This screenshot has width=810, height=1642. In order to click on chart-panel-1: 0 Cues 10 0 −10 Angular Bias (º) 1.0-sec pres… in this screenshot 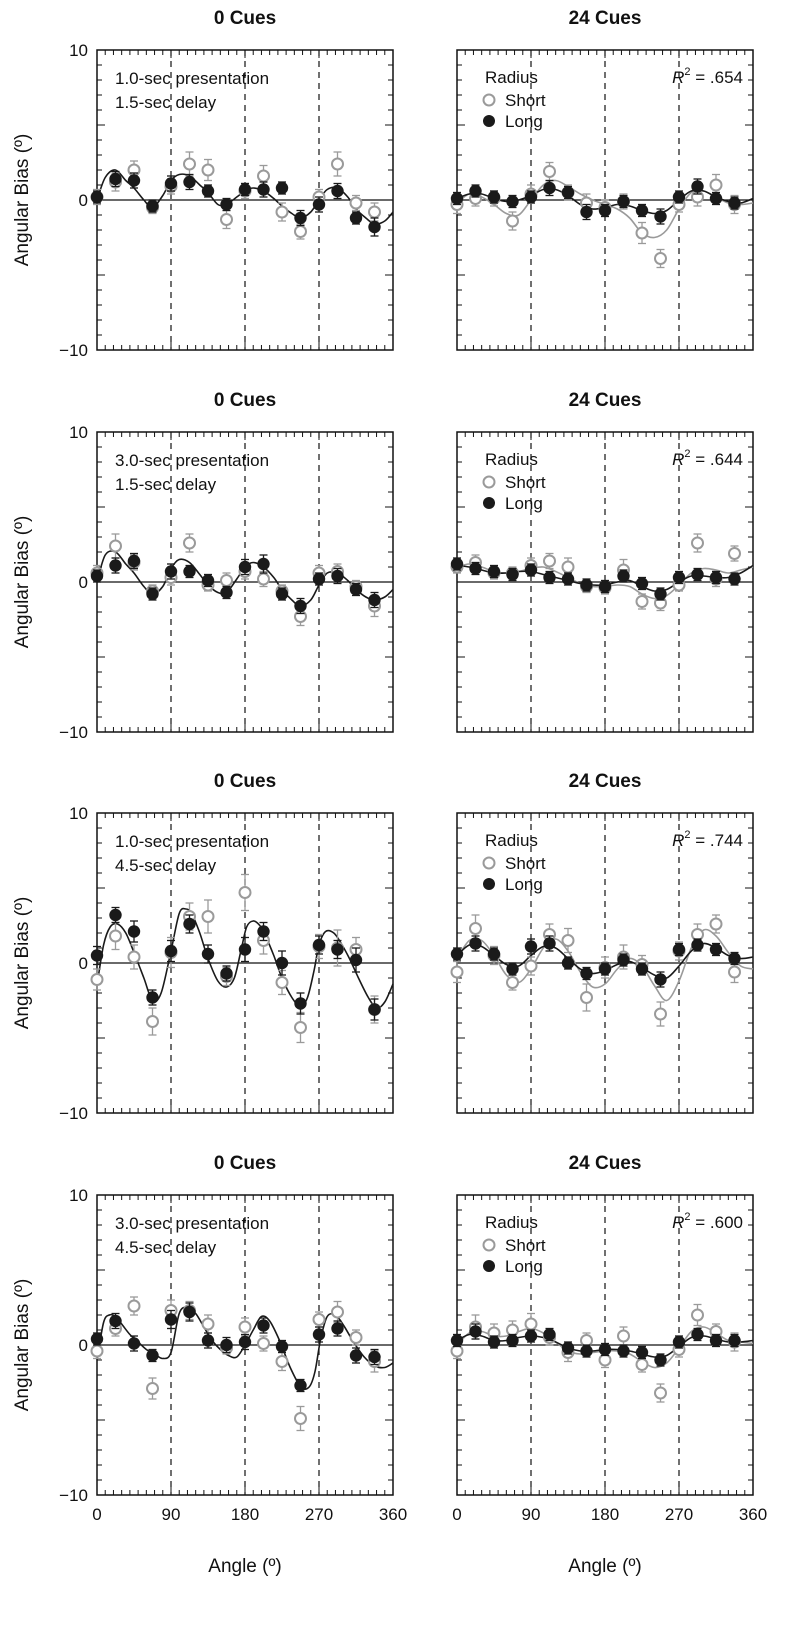, I will do `click(203, 184)`.